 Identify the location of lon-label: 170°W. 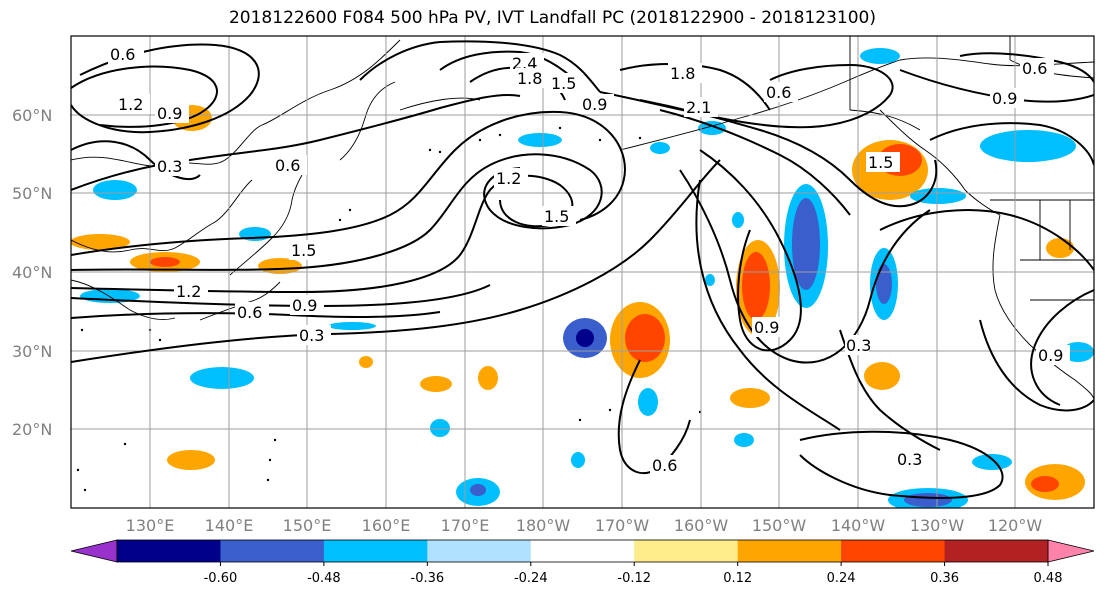
(622, 525).